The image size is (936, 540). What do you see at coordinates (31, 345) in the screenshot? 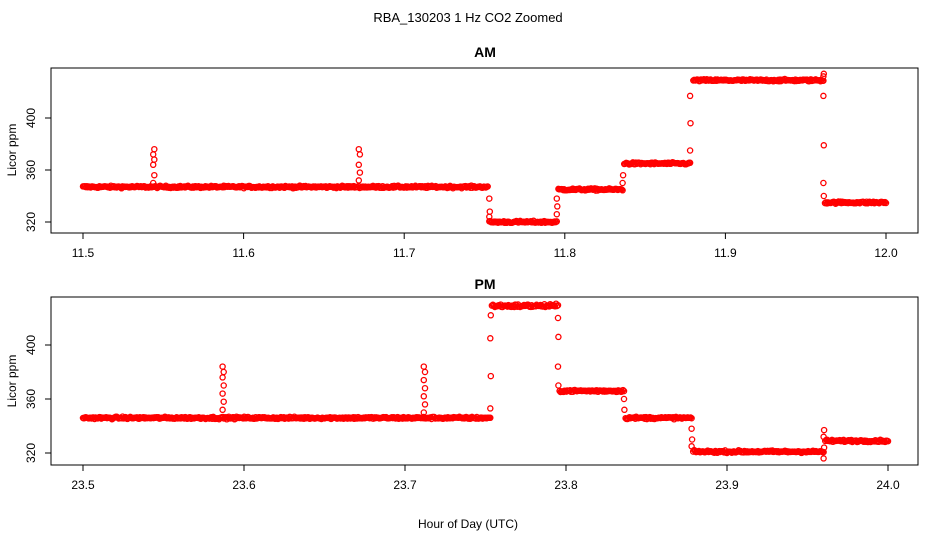
I see `pm-y-tick-label: 400` at bounding box center [31, 345].